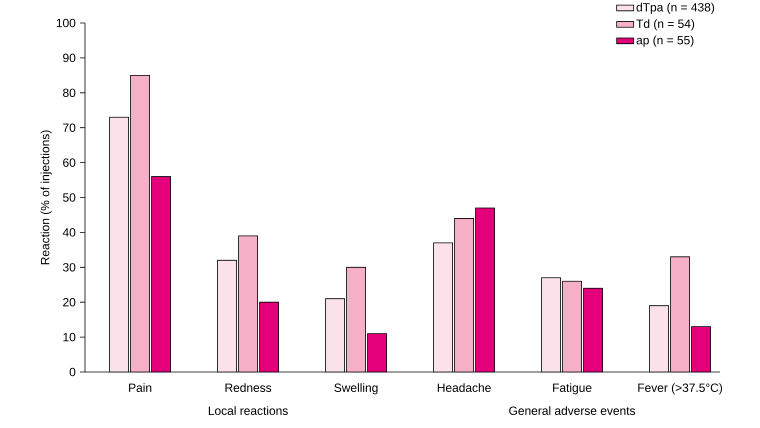 The height and width of the screenshot is (428, 760). What do you see at coordinates (46, 197) in the screenshot?
I see `y-axis-title: Reaction (% of injections)` at bounding box center [46, 197].